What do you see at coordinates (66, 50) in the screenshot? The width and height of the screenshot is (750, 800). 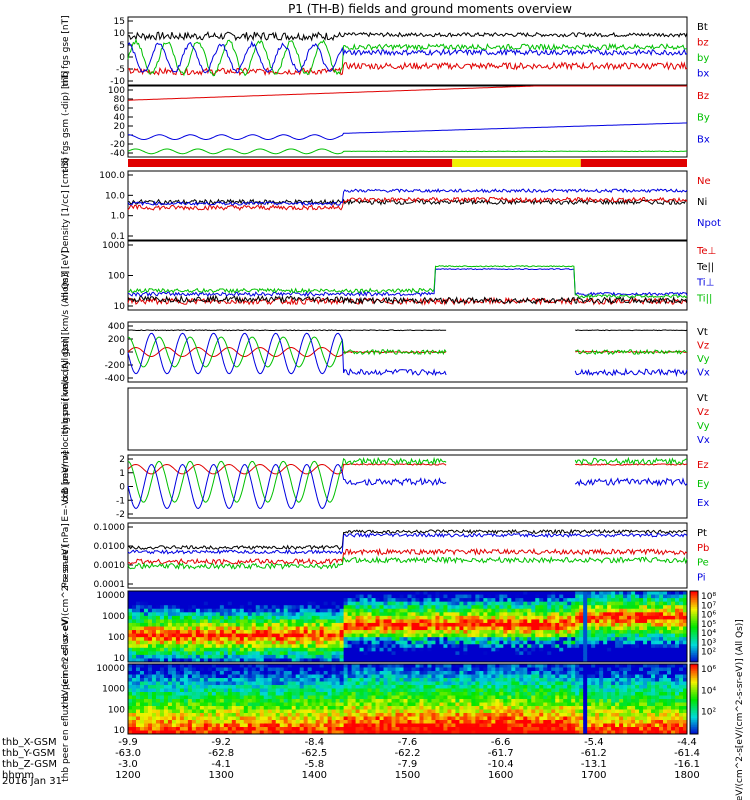 I see `y-axis-label: thb fgs gse [nT]` at bounding box center [66, 50].